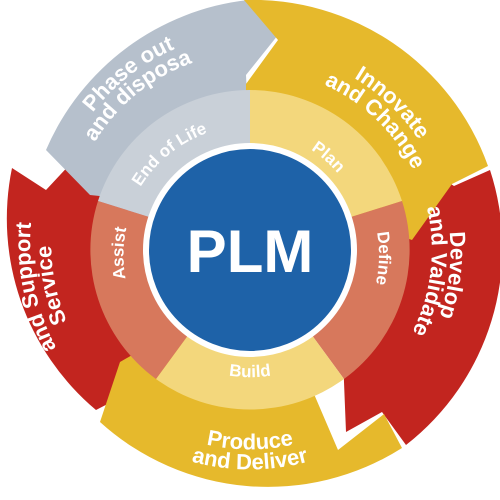 This screenshot has height=500, width=500. What do you see at coordinates (174, 156) in the screenshot?
I see `inner-segment-end-of-life` at bounding box center [174, 156].